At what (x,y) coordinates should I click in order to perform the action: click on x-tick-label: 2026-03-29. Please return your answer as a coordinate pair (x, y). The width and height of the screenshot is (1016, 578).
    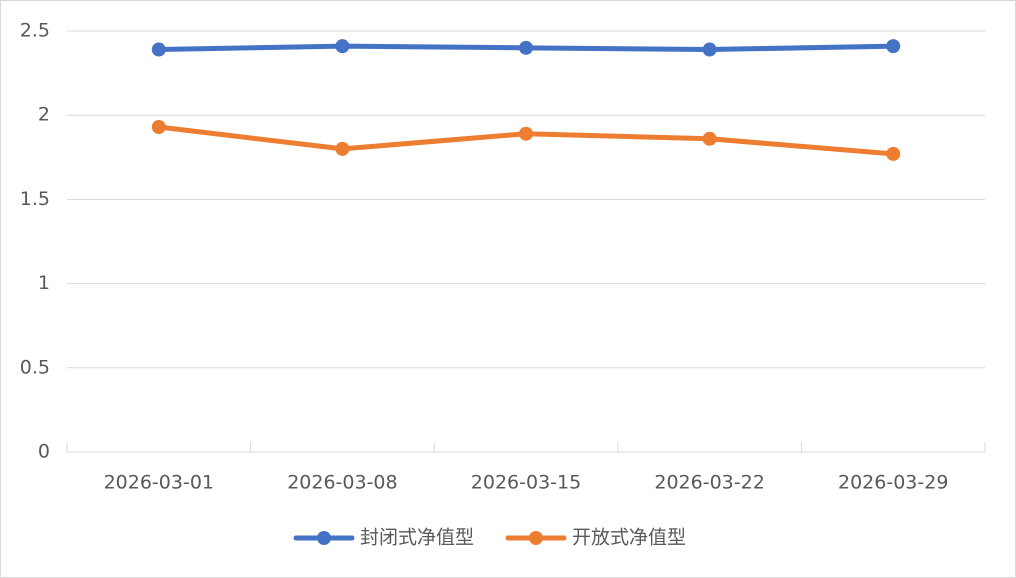
    Looking at the image, I should click on (893, 483).